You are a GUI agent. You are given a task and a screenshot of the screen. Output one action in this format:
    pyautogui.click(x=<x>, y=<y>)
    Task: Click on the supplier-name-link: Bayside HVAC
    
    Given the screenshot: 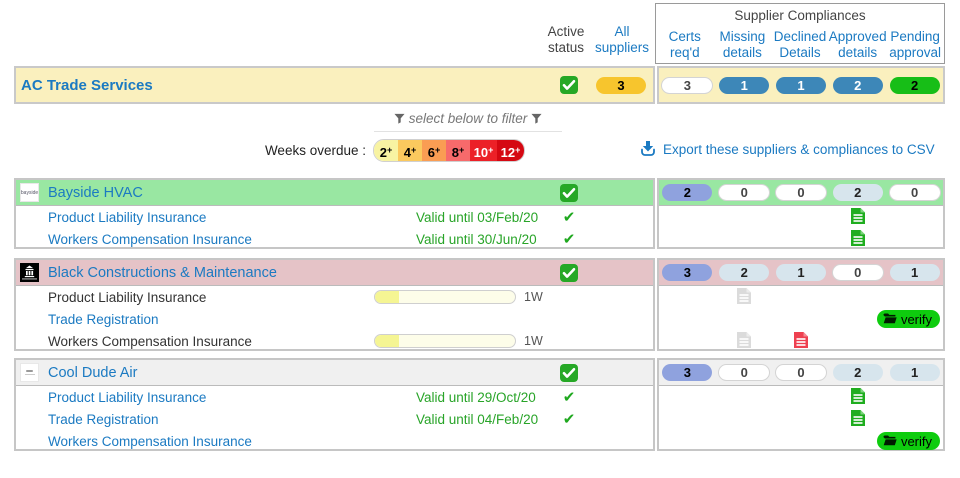 What is the action you would take?
    pyautogui.click(x=95, y=192)
    